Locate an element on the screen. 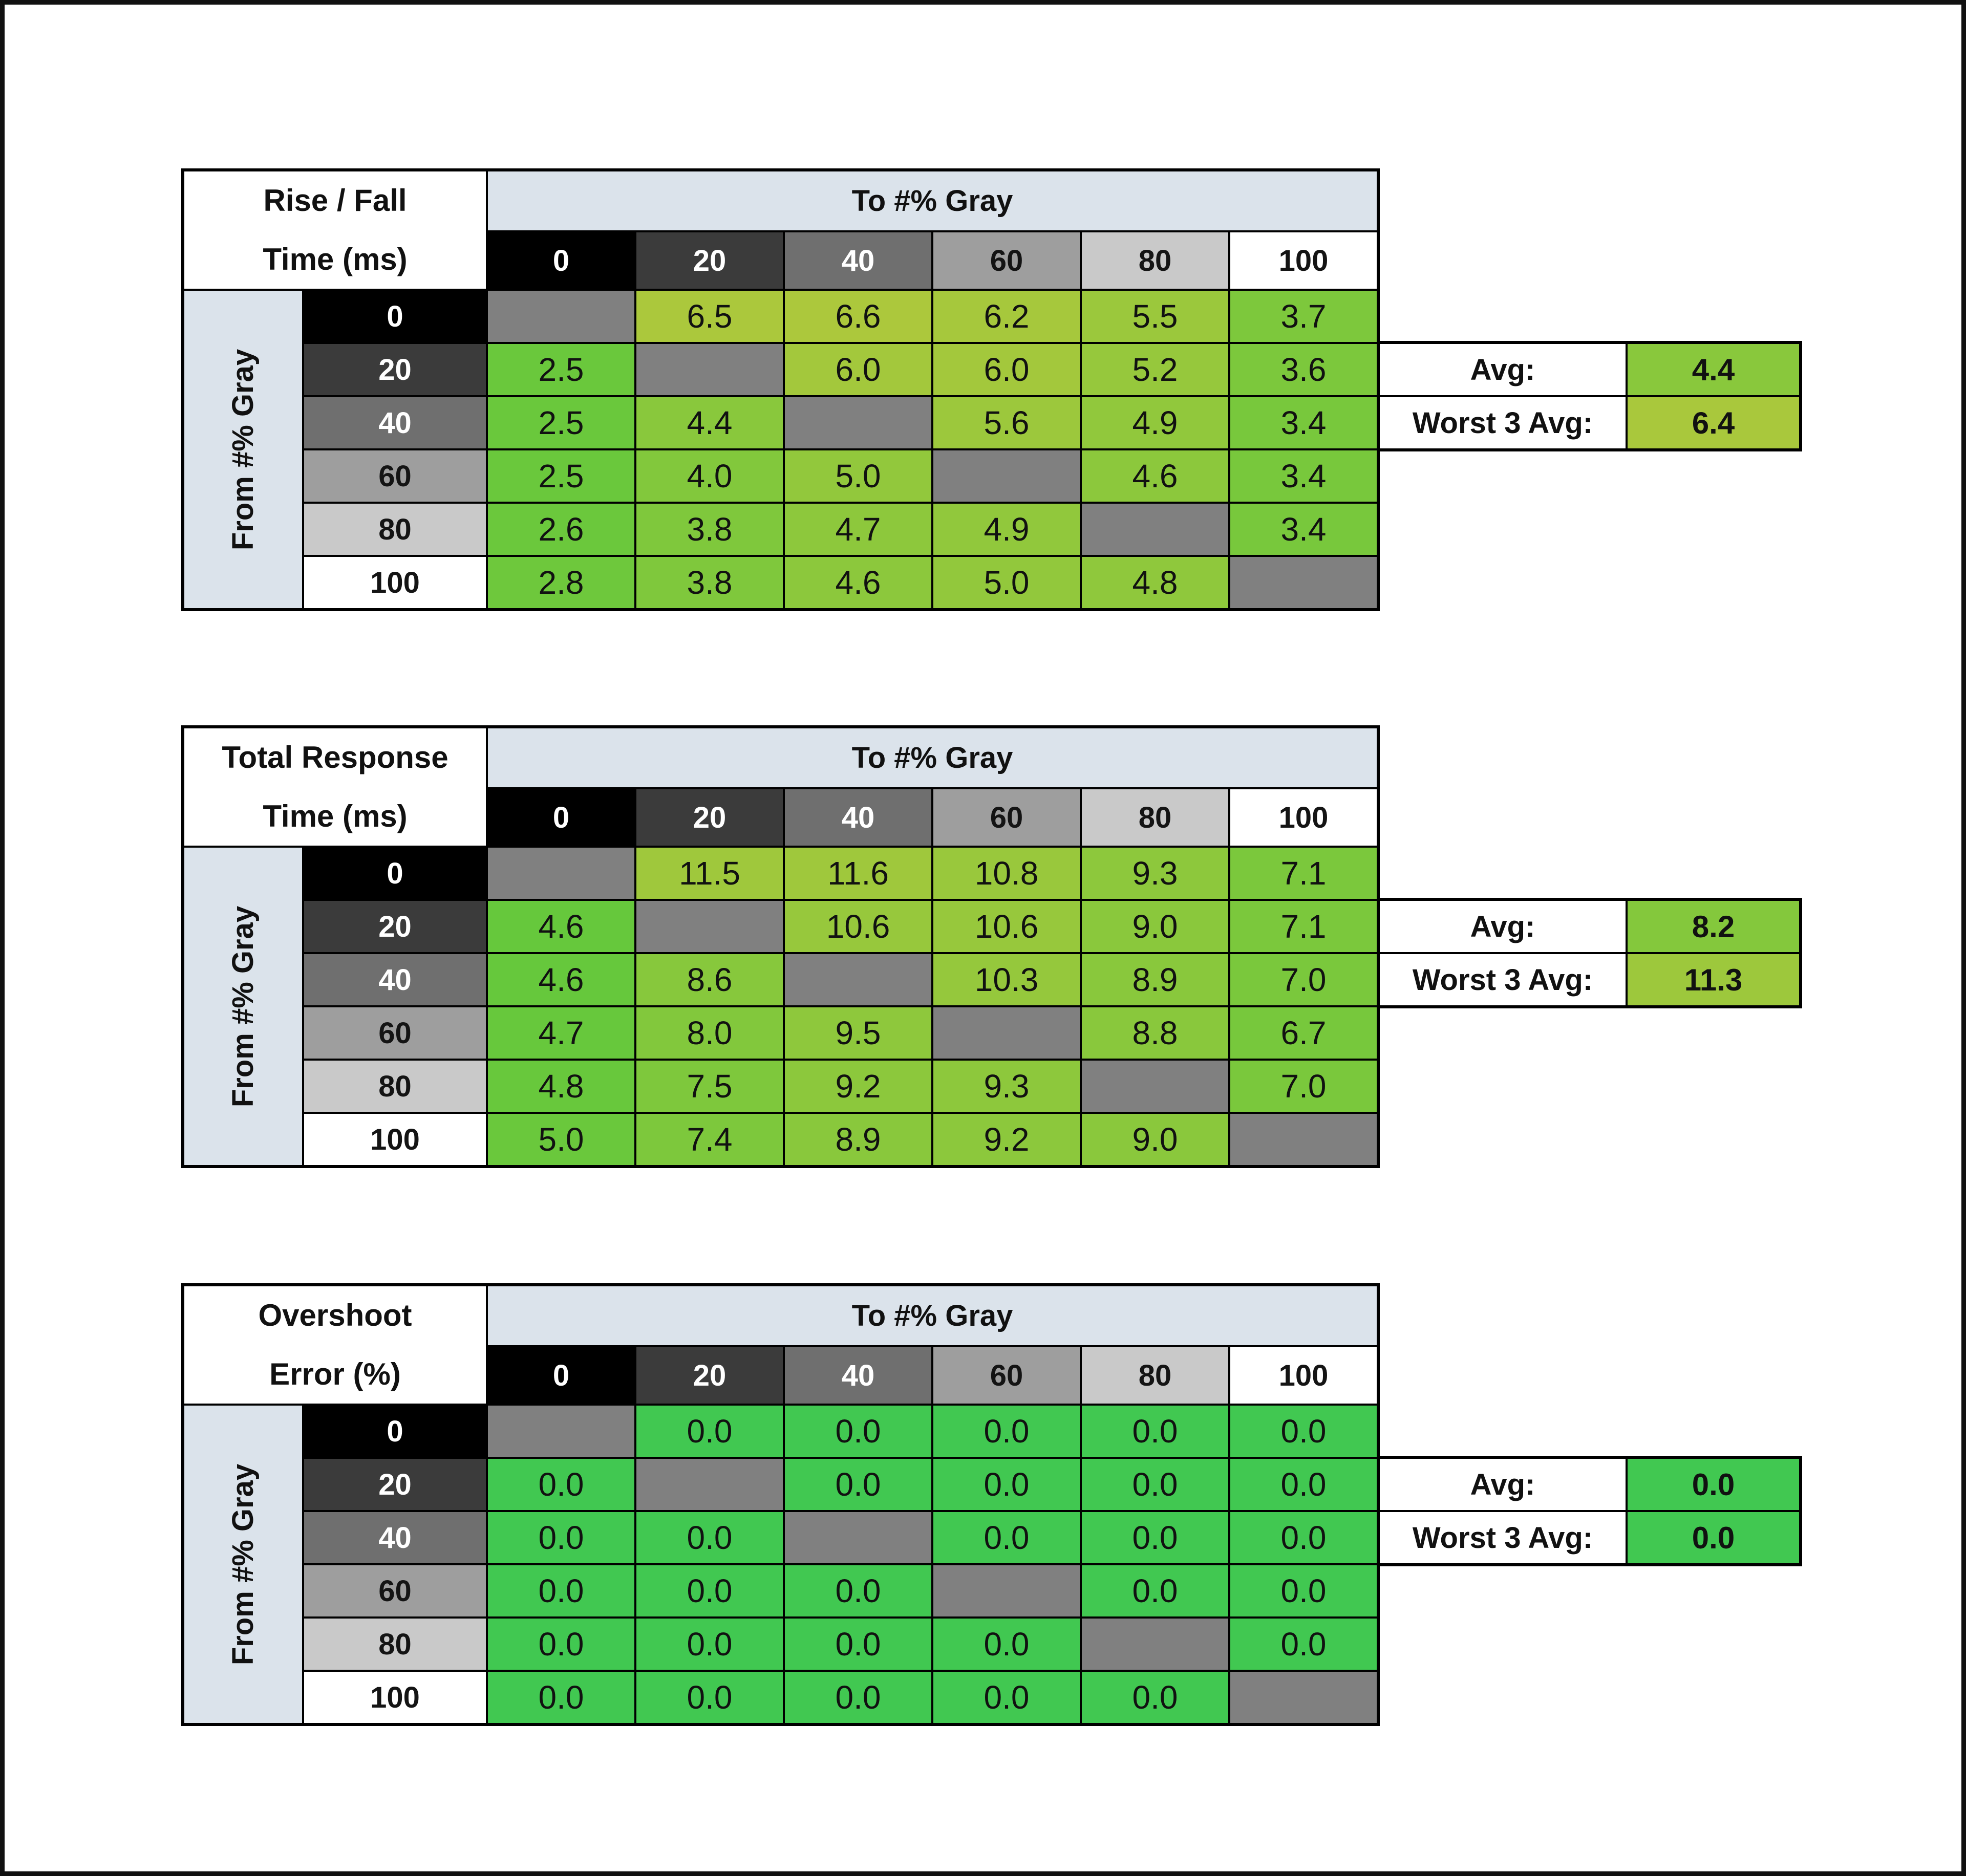 This screenshot has height=1876, width=1966. rise-fall-time-title-line2: Time (ms) is located at coordinates (335, 259).